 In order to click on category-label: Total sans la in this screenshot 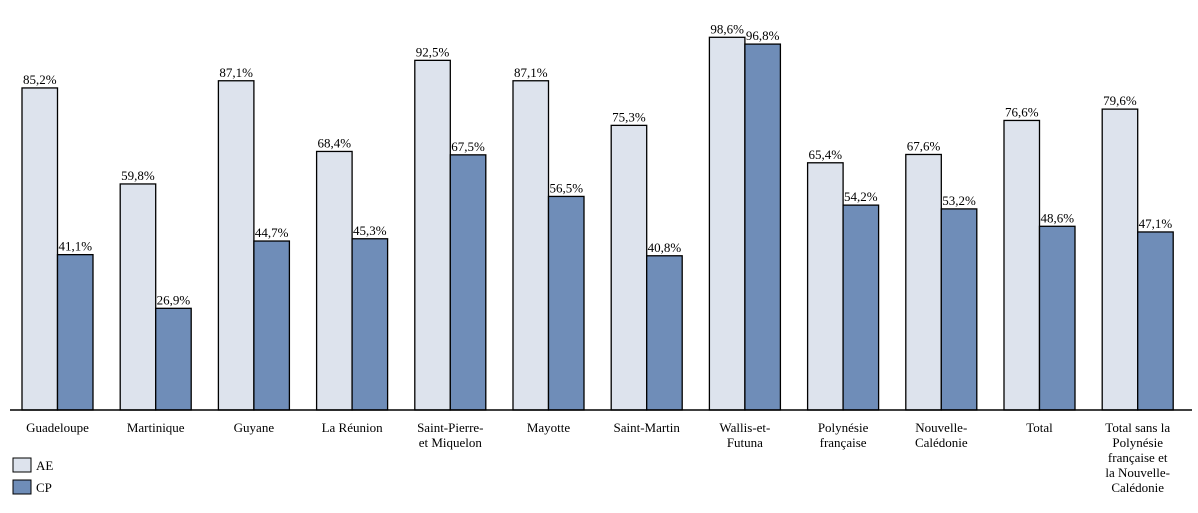, I will do `click(1137, 427)`.